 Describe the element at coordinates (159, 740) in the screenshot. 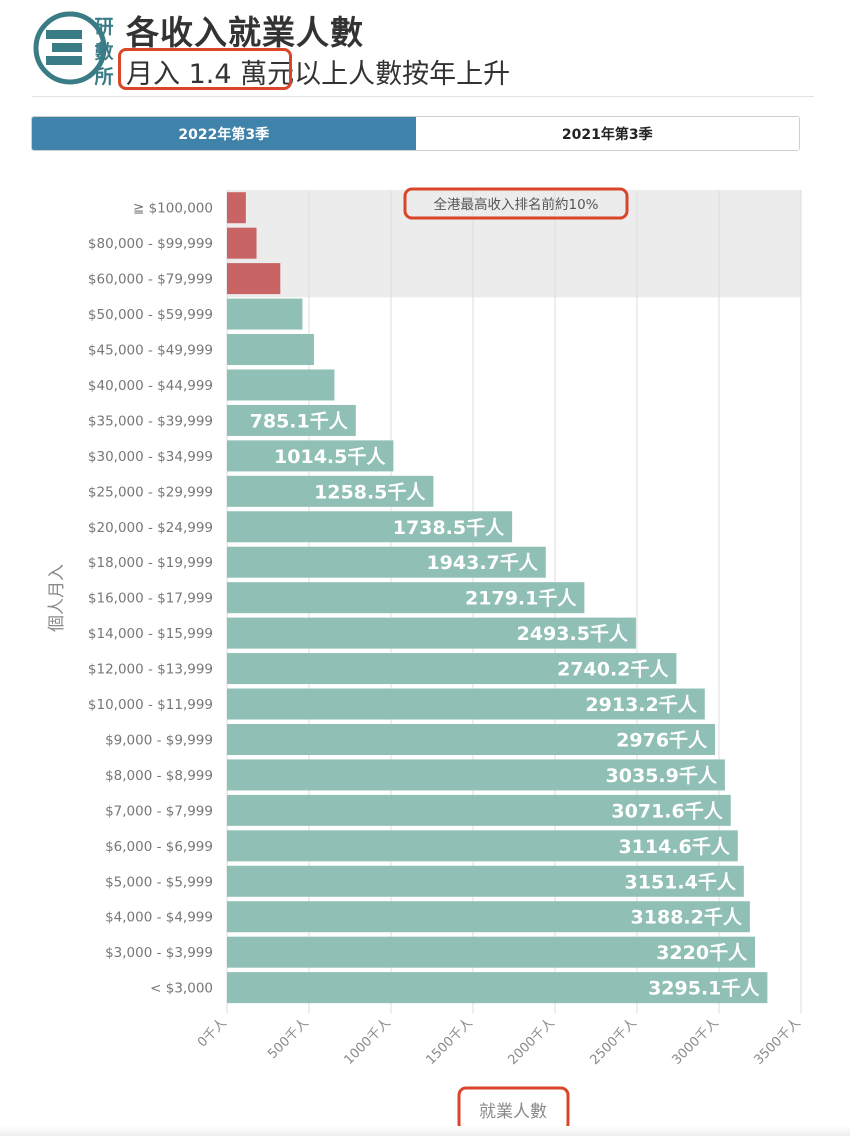

I see `category-label: $9,000 - $9,999` at that location.